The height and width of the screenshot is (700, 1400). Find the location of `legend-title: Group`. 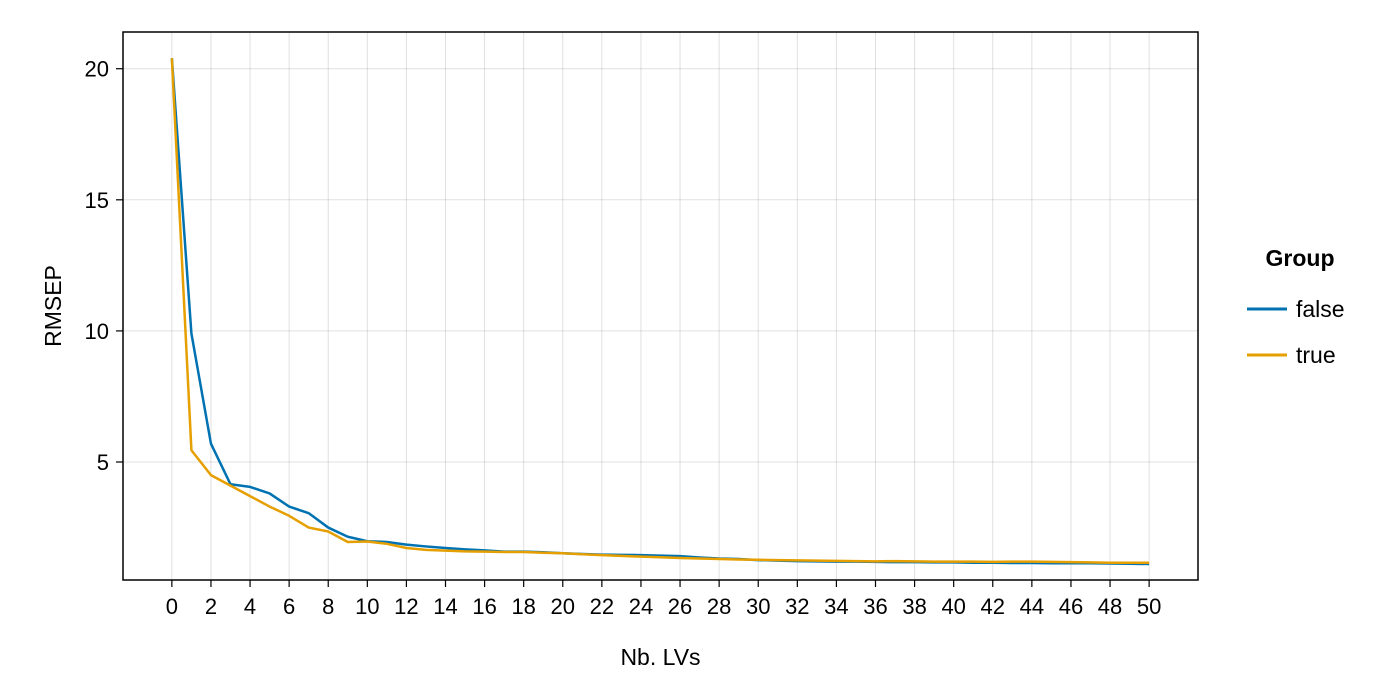

legend-title: Group is located at coordinates (1300, 258).